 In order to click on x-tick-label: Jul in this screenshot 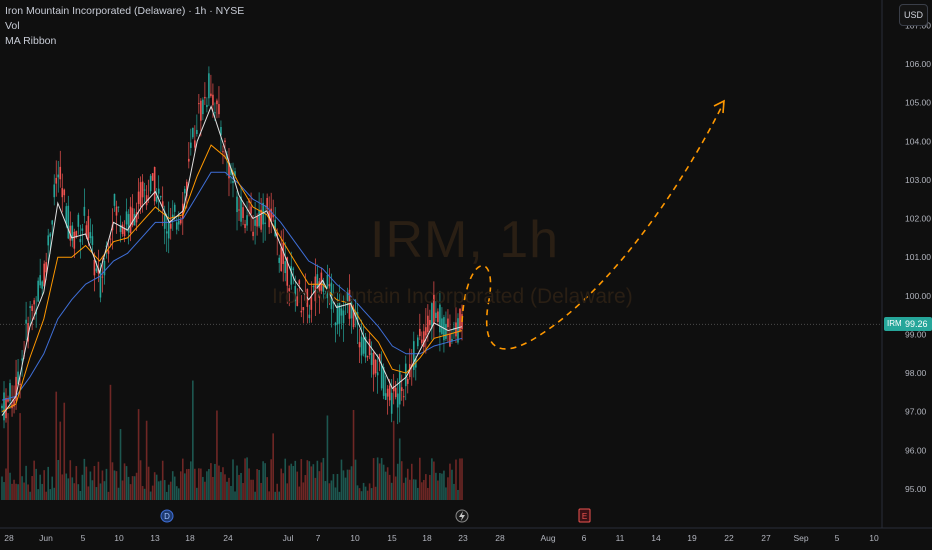, I will do `click(288, 538)`.